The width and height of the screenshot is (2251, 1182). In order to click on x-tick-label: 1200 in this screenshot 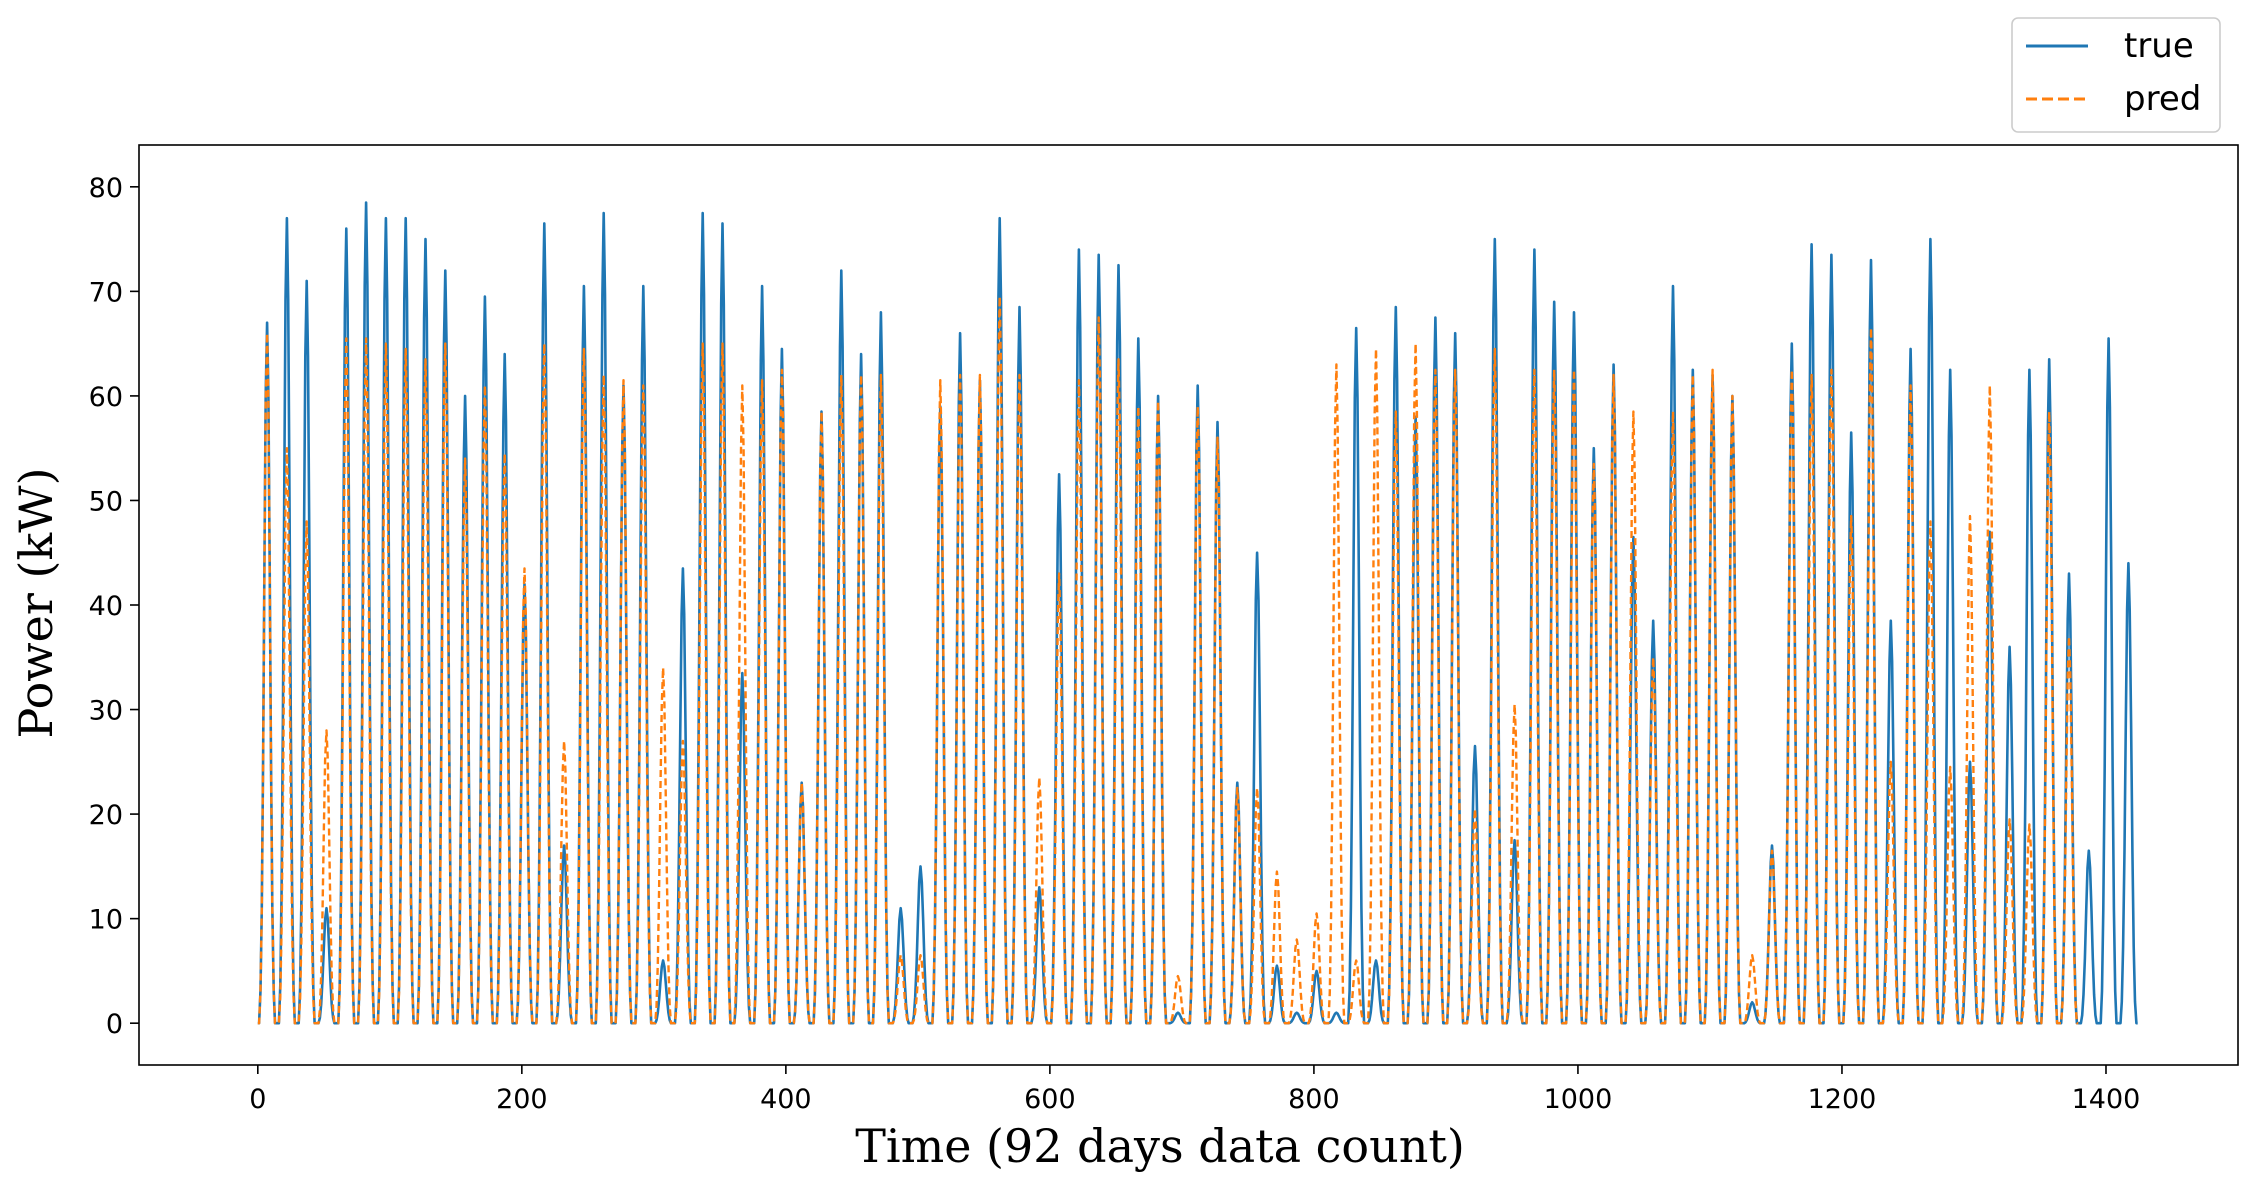, I will do `click(1842, 1099)`.